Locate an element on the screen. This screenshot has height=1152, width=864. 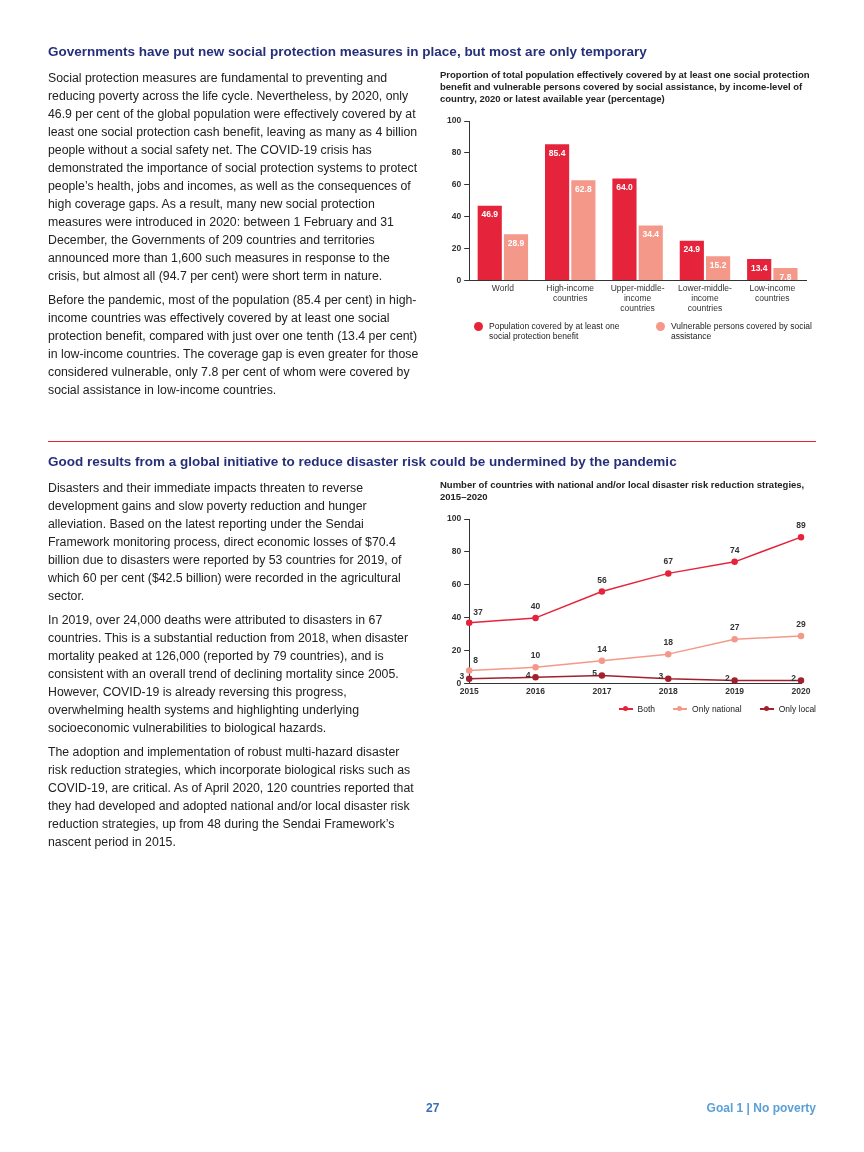
data-label: 56 is located at coordinates (602, 579).